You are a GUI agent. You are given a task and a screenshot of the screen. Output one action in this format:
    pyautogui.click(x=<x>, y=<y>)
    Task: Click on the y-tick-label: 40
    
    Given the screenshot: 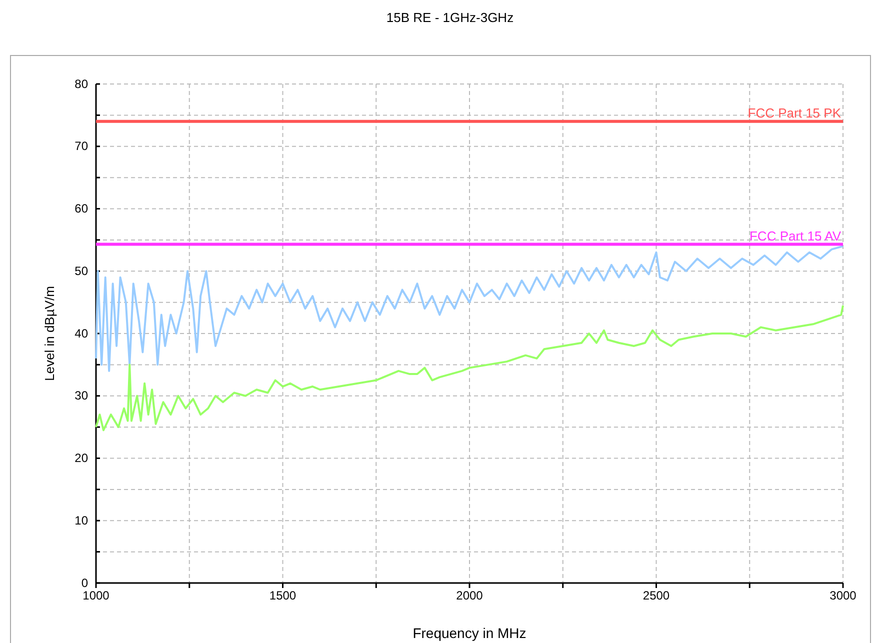 What is the action you would take?
    pyautogui.click(x=81, y=333)
    